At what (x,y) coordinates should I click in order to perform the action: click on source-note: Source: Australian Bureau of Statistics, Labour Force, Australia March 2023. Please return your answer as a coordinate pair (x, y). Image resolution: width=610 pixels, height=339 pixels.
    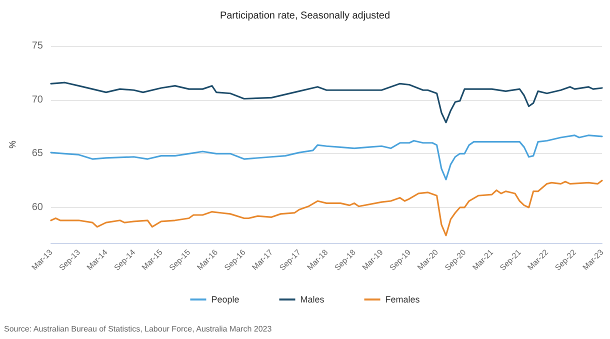
    Looking at the image, I should click on (138, 329).